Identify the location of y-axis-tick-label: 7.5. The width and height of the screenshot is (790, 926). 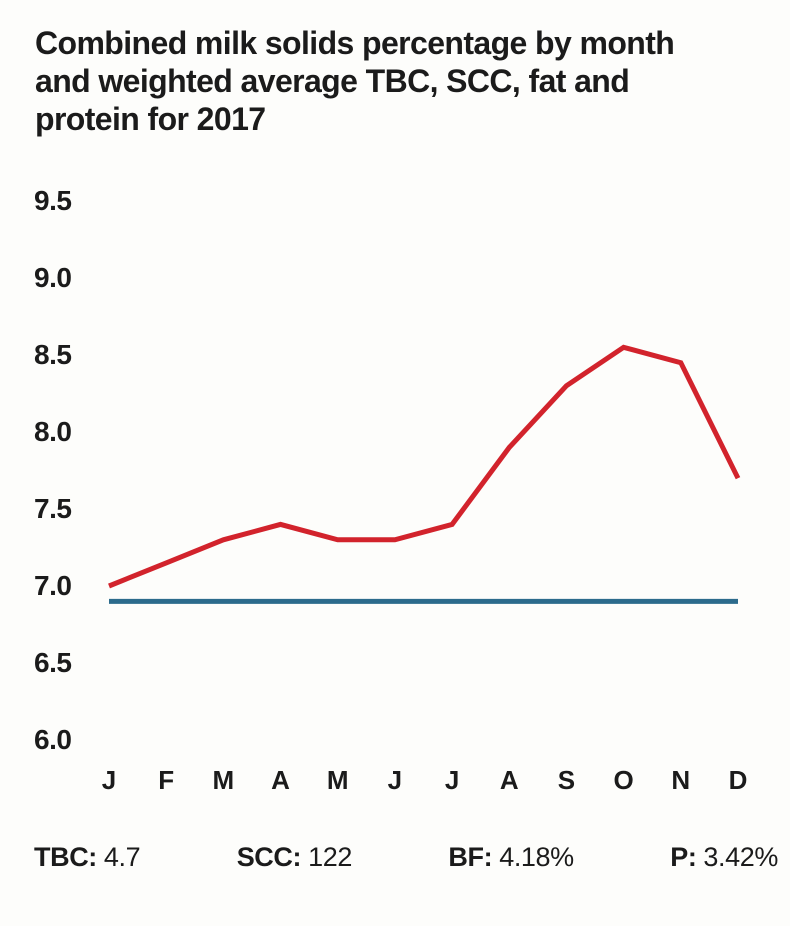
(53, 508).